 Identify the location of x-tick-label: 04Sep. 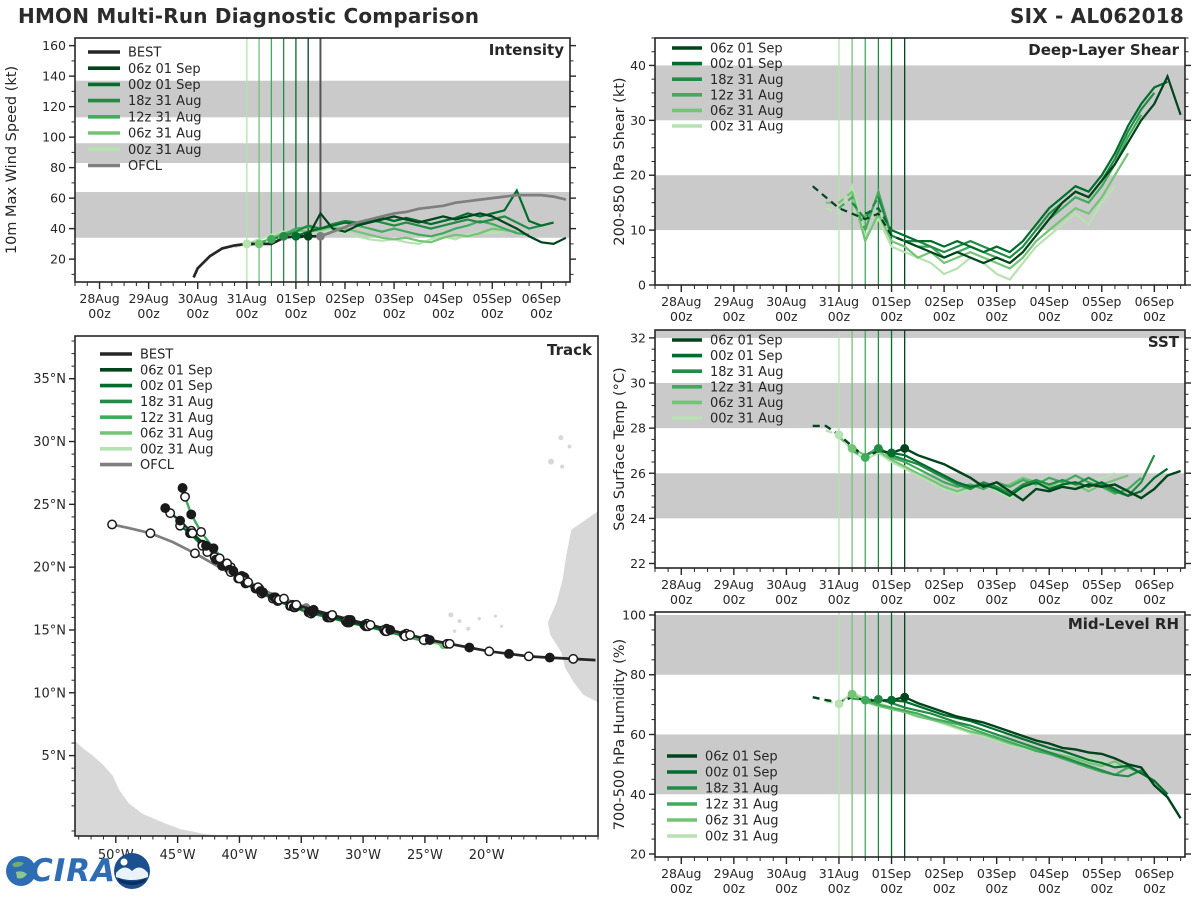
(1049, 301).